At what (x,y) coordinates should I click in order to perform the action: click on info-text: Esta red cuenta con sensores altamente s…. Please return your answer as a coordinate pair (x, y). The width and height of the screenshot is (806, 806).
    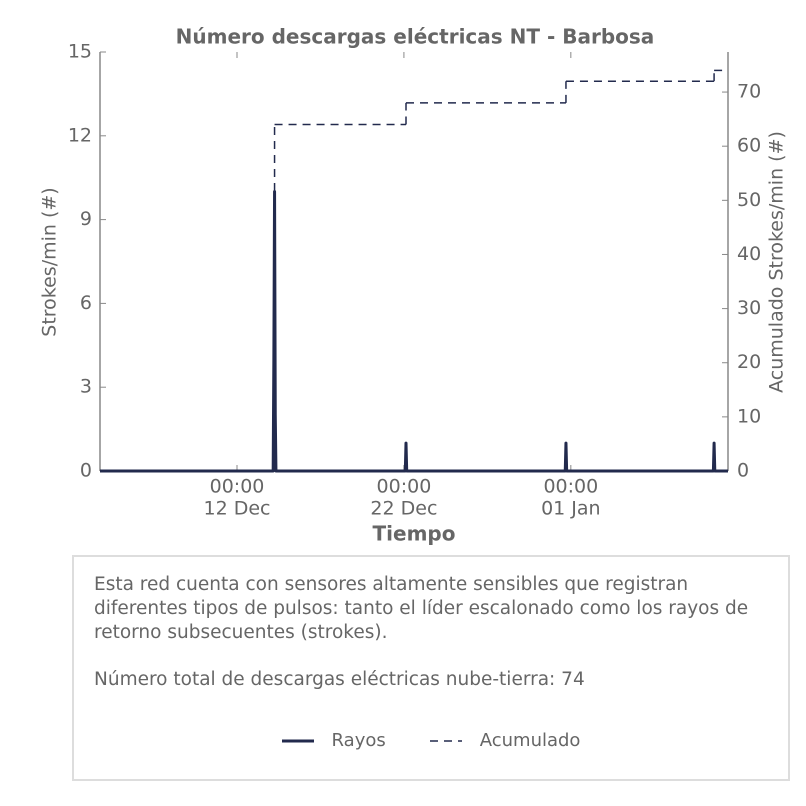
    Looking at the image, I should click on (421, 608).